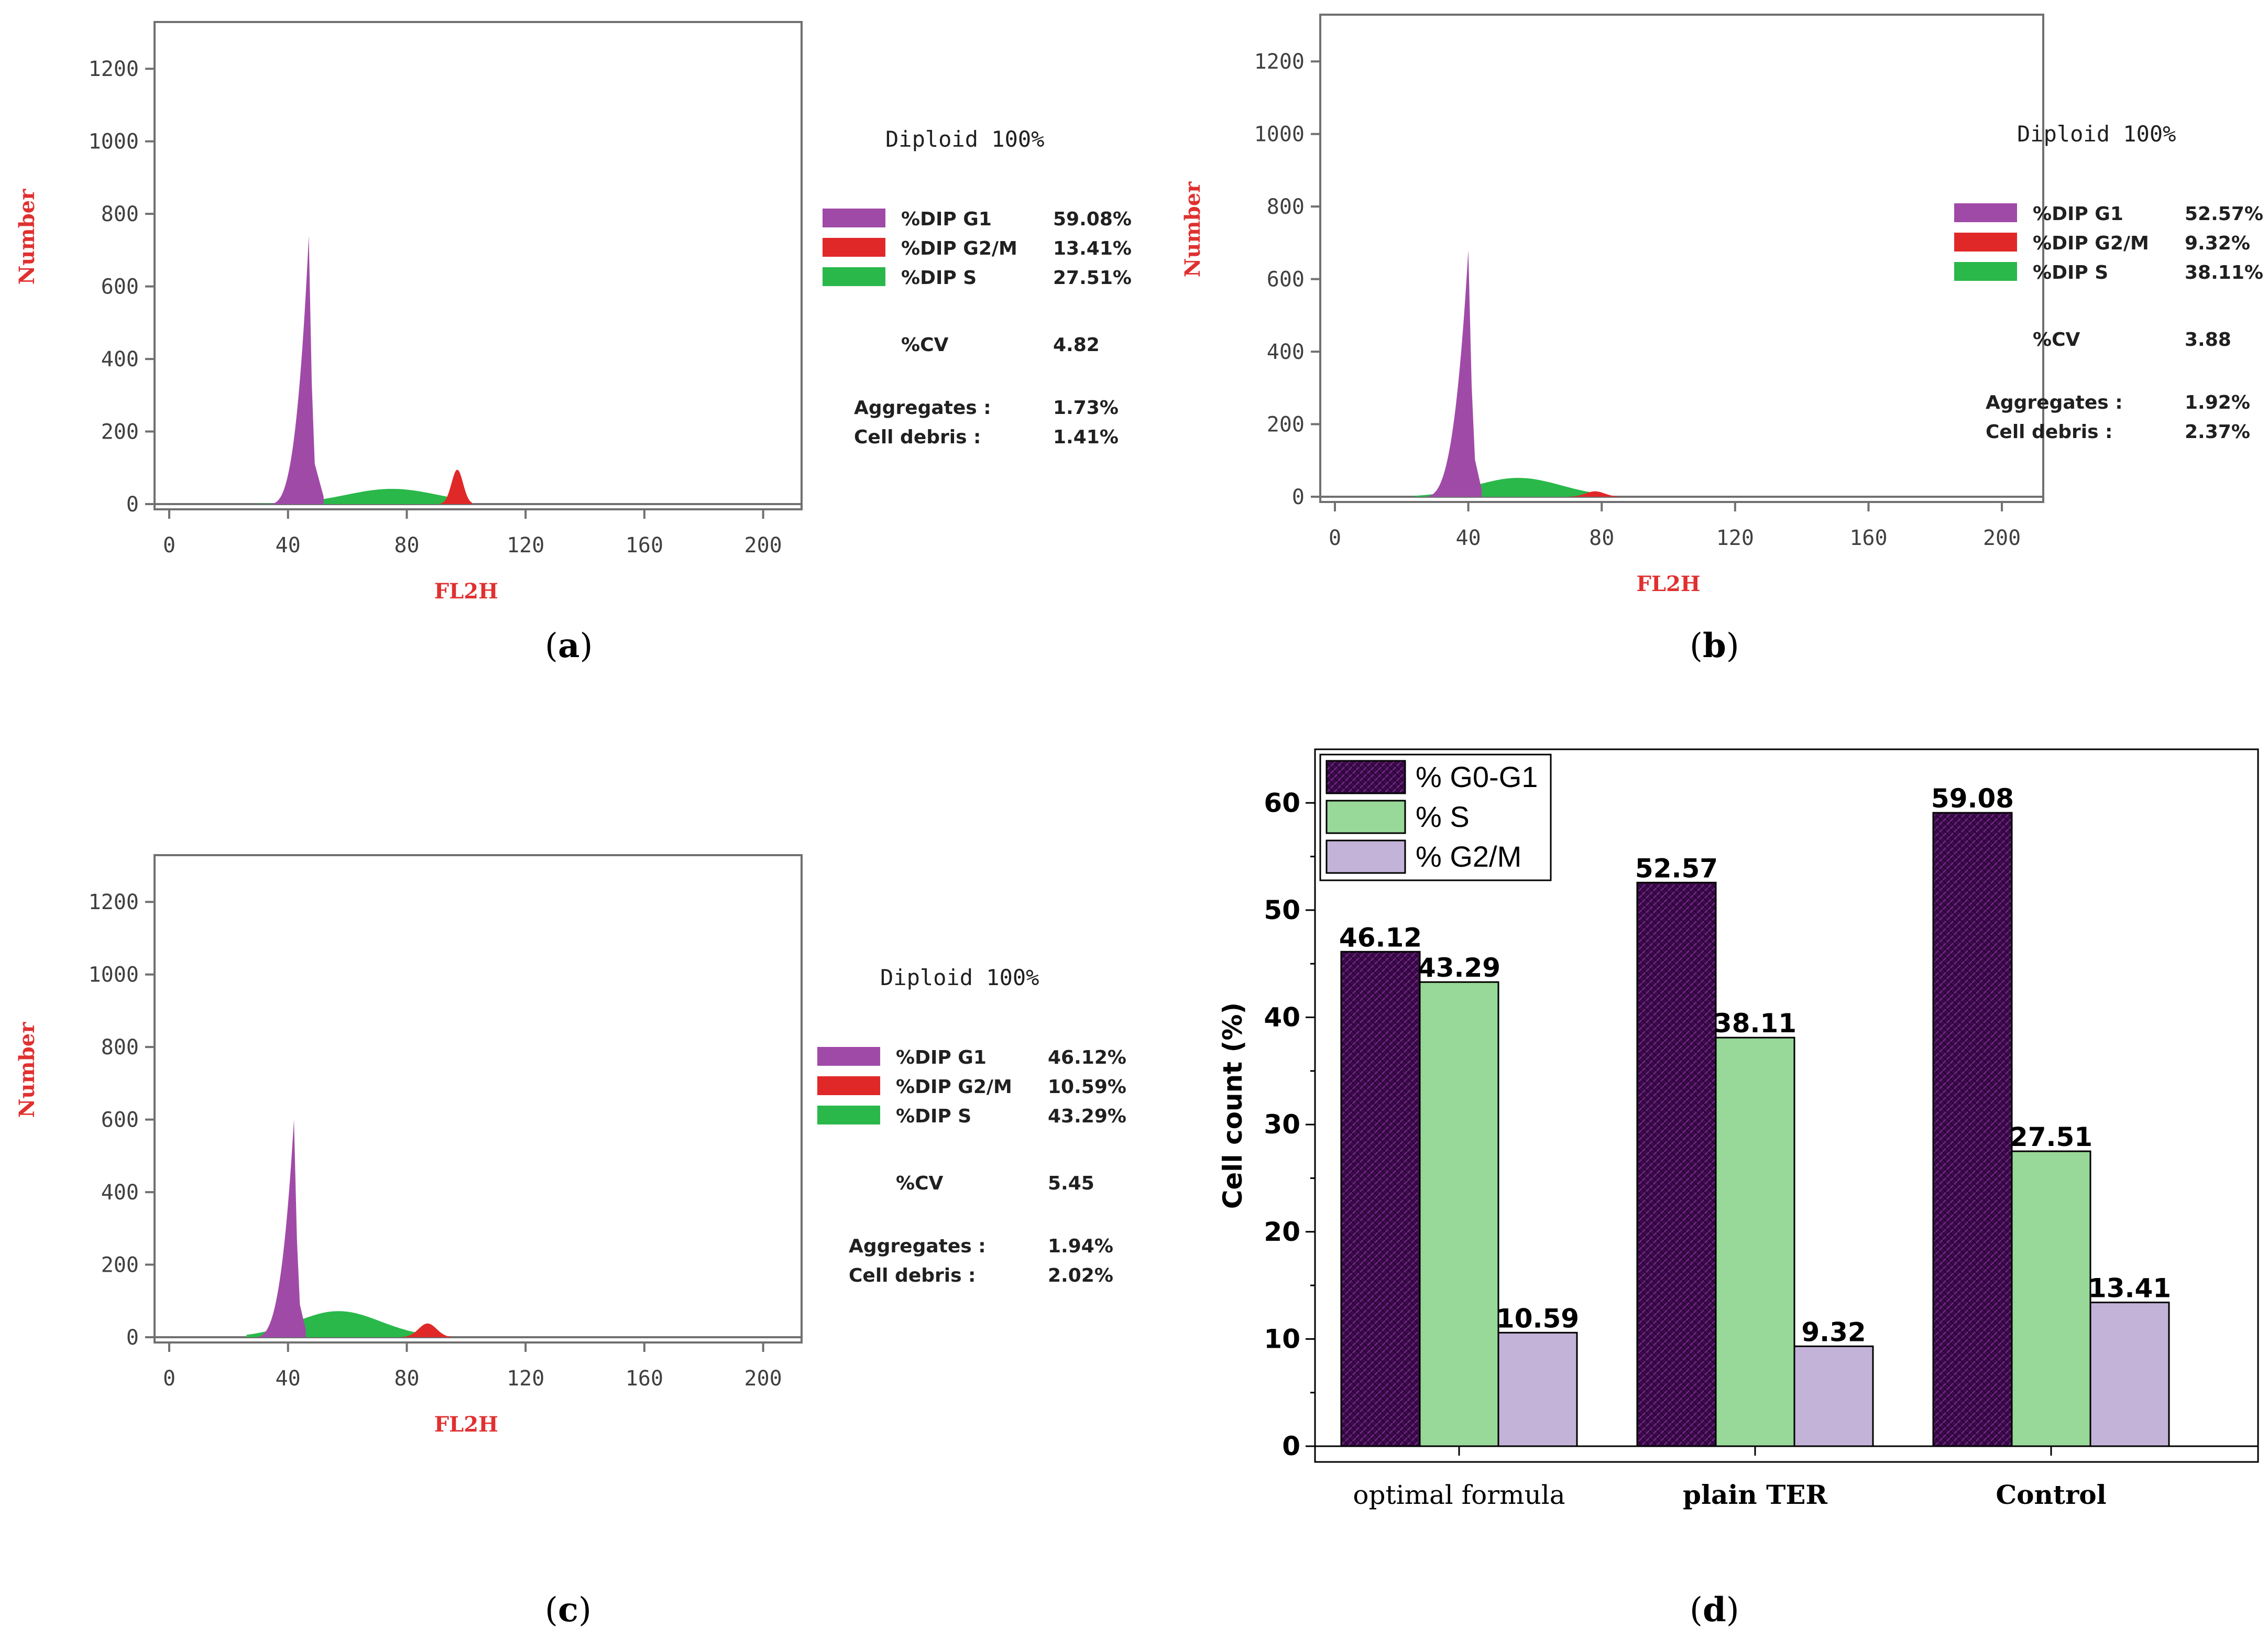 The image size is (2268, 1649). What do you see at coordinates (1972, 798) in the screenshot?
I see `data-label: 59.08` at bounding box center [1972, 798].